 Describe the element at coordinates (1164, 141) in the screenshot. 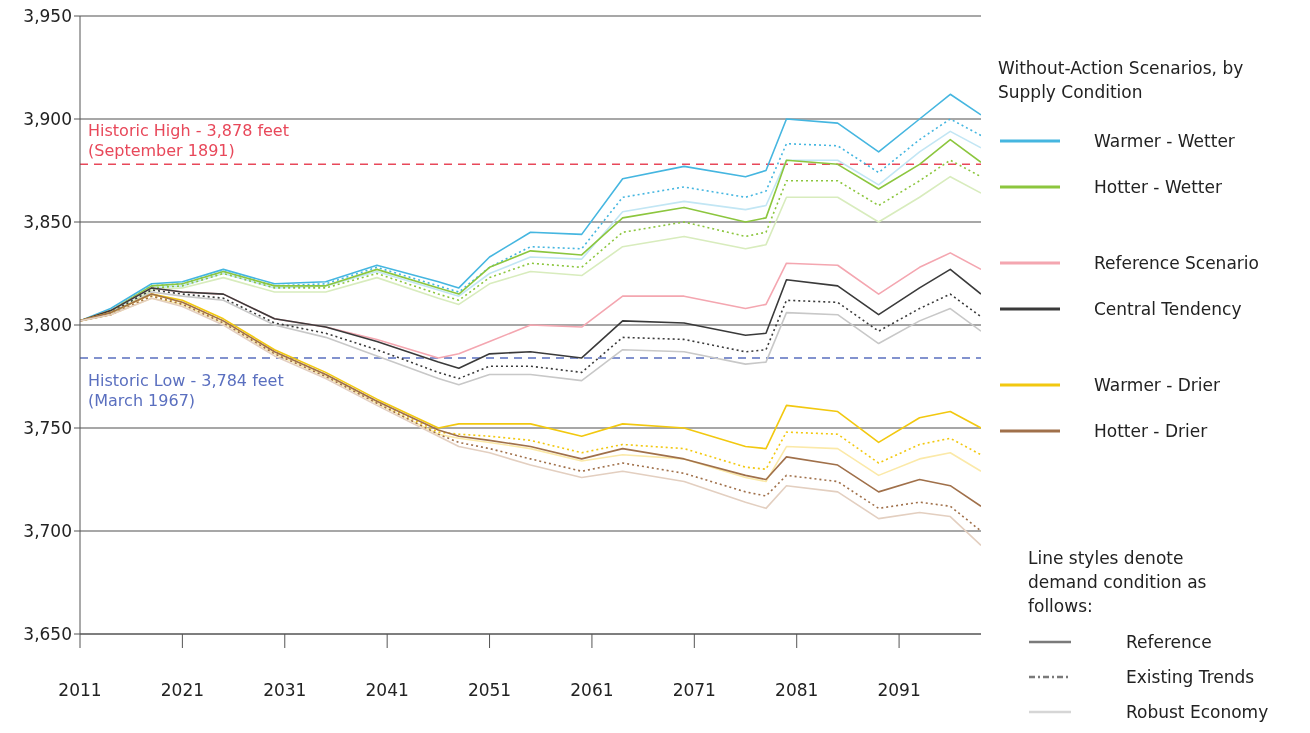

I see `legend-label: Warmer - Wetter` at that location.